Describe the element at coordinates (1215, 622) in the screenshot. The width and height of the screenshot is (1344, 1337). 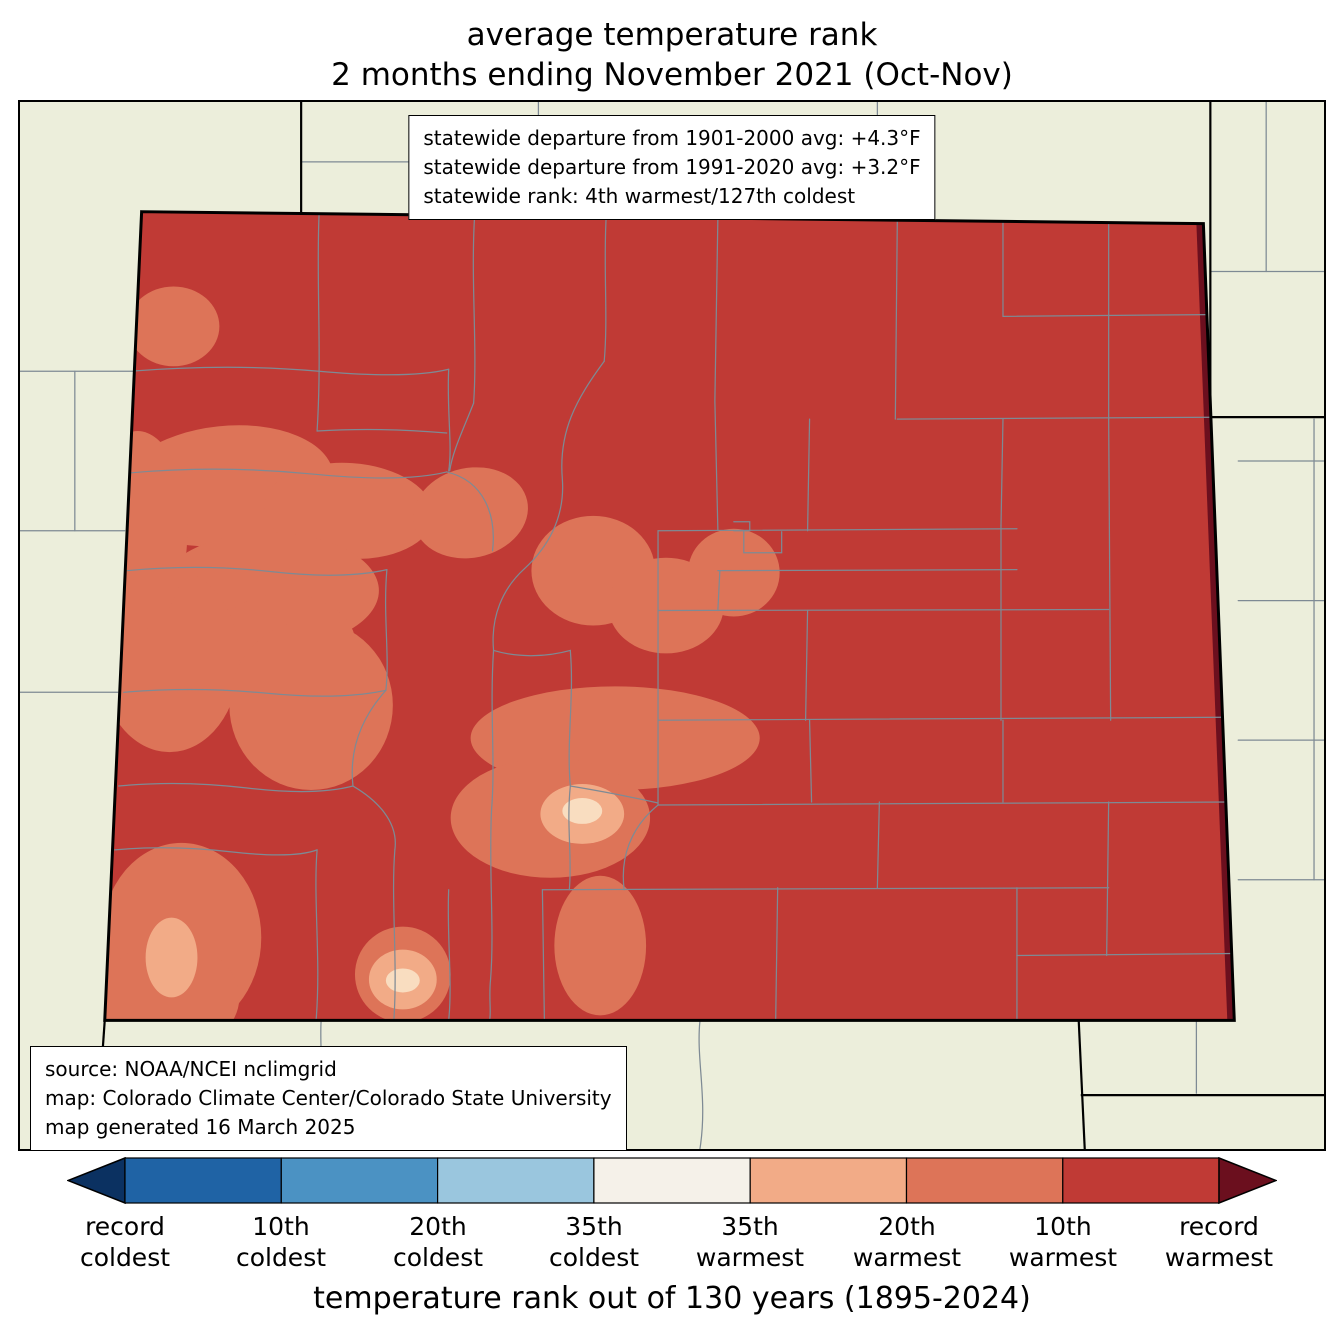
I see `record-warmest-sliver` at that location.